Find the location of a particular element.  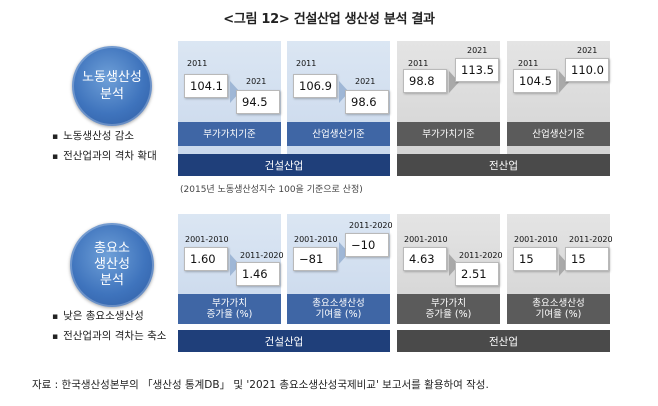

value-end: 1.46 is located at coordinates (258, 274).